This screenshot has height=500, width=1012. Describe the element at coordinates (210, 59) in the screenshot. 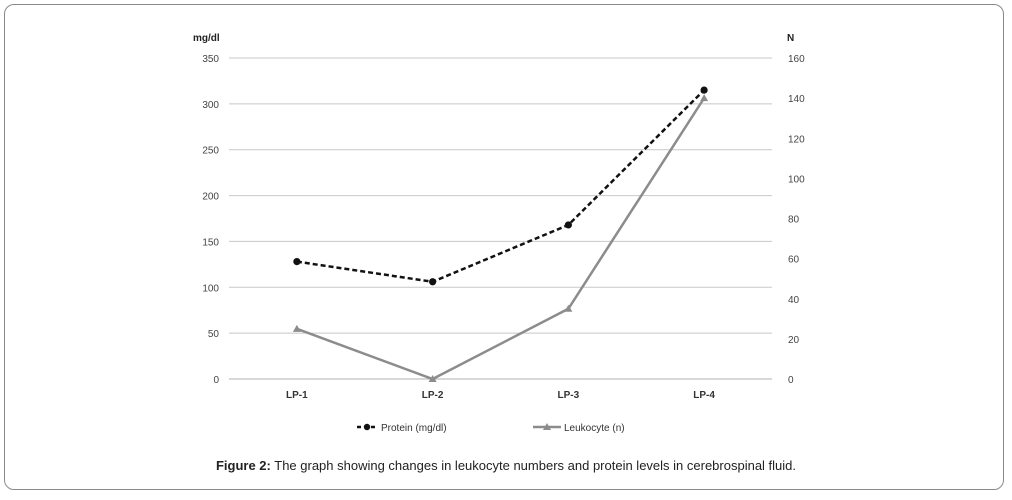

I see `left-tick-label: 350` at that location.